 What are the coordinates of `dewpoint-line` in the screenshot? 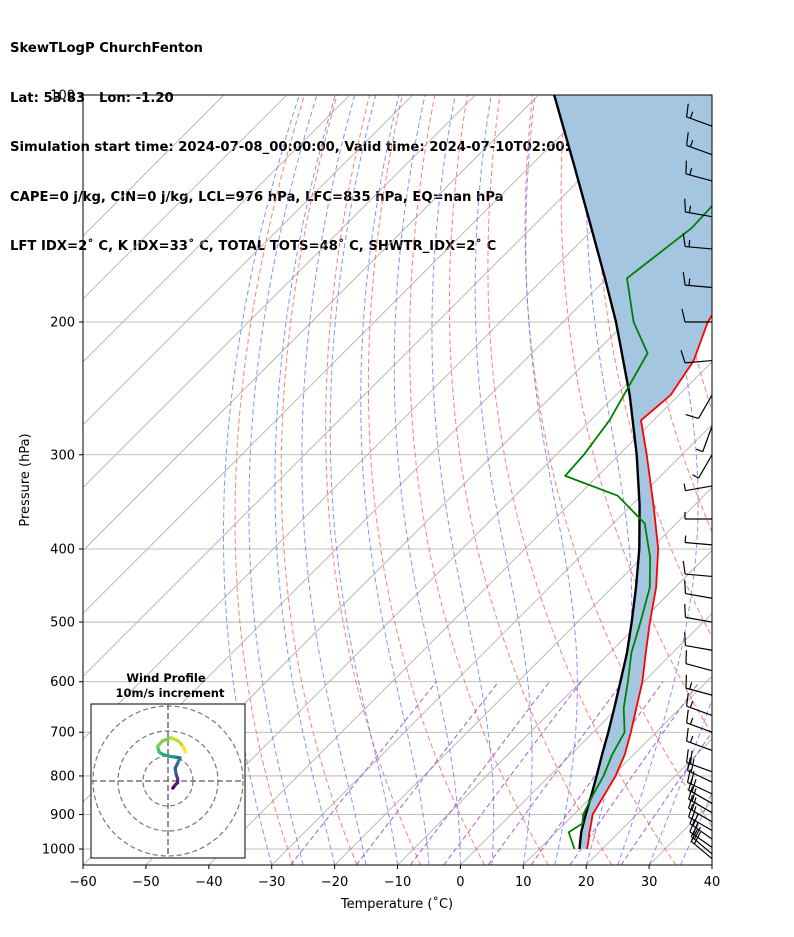 It's located at (638, 527).